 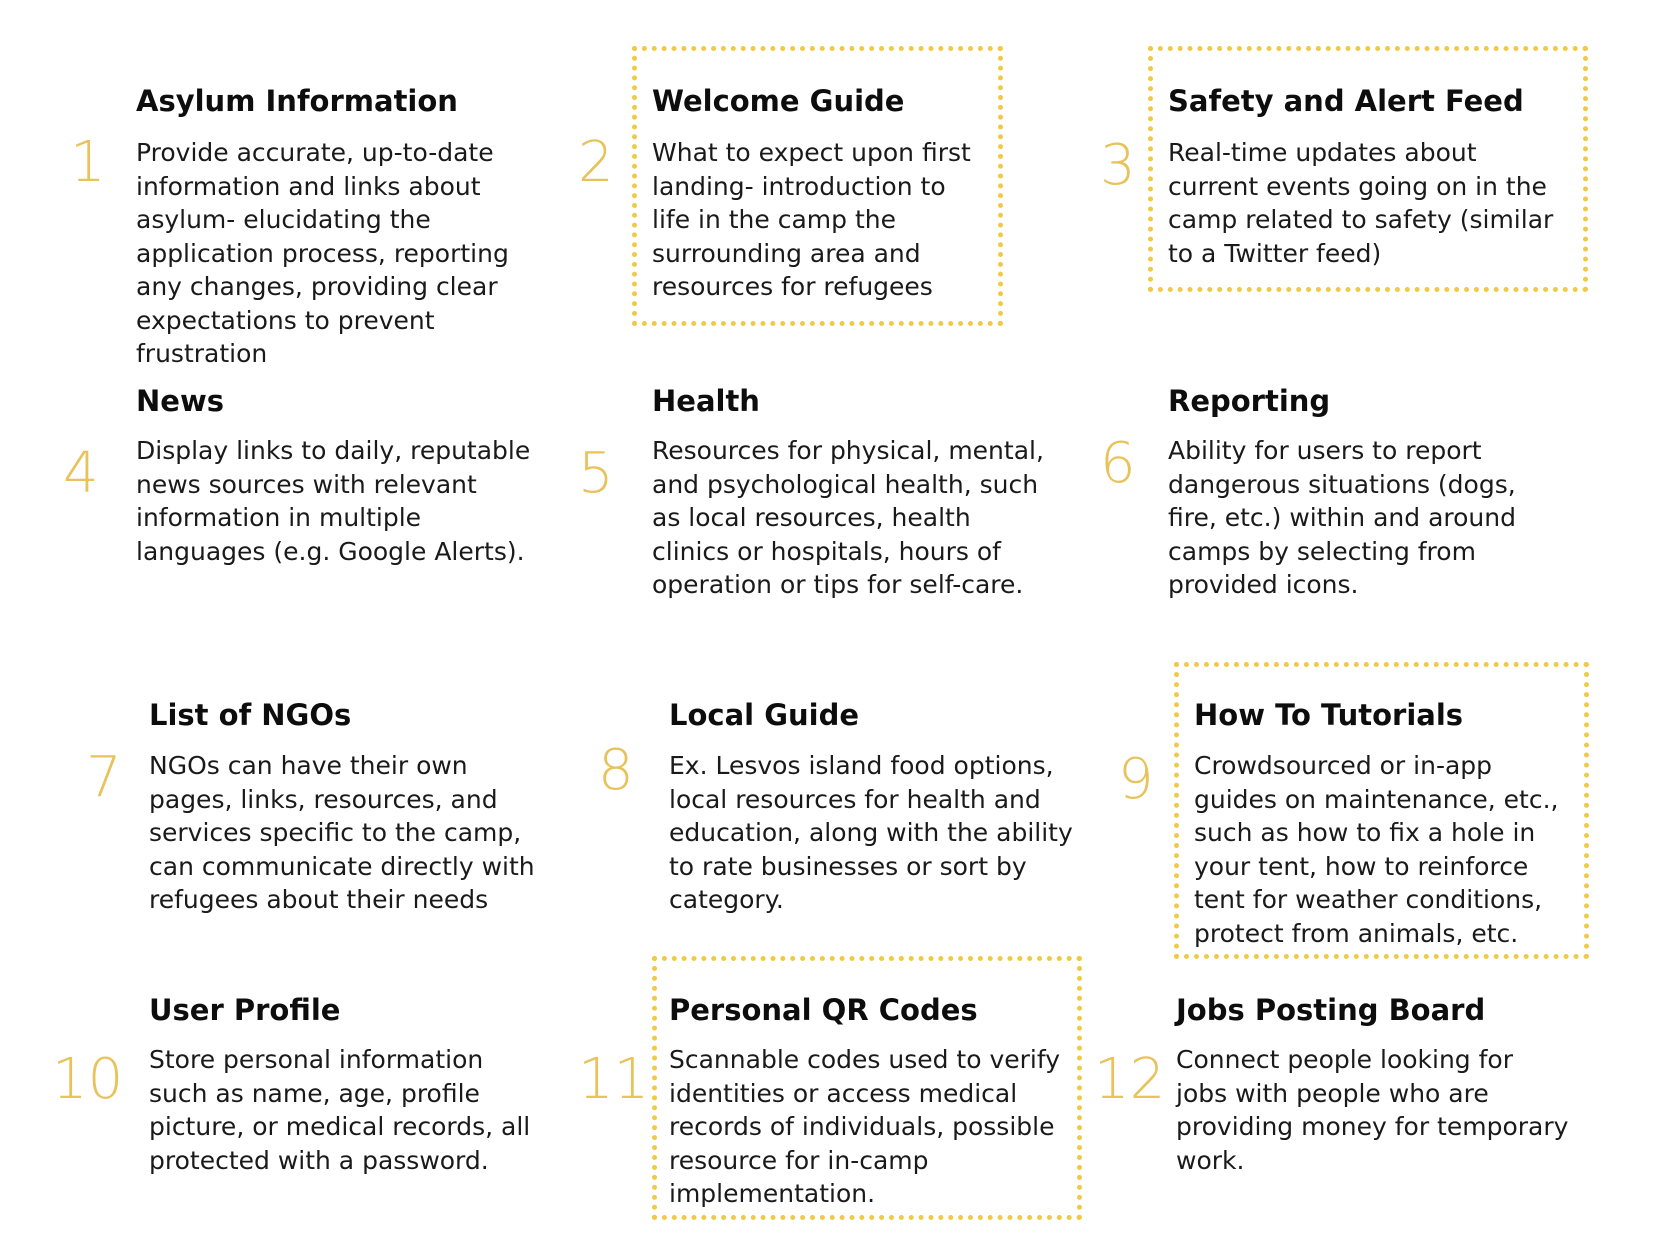 What do you see at coordinates (1329, 715) in the screenshot?
I see `feature-title: How To Tutorials` at bounding box center [1329, 715].